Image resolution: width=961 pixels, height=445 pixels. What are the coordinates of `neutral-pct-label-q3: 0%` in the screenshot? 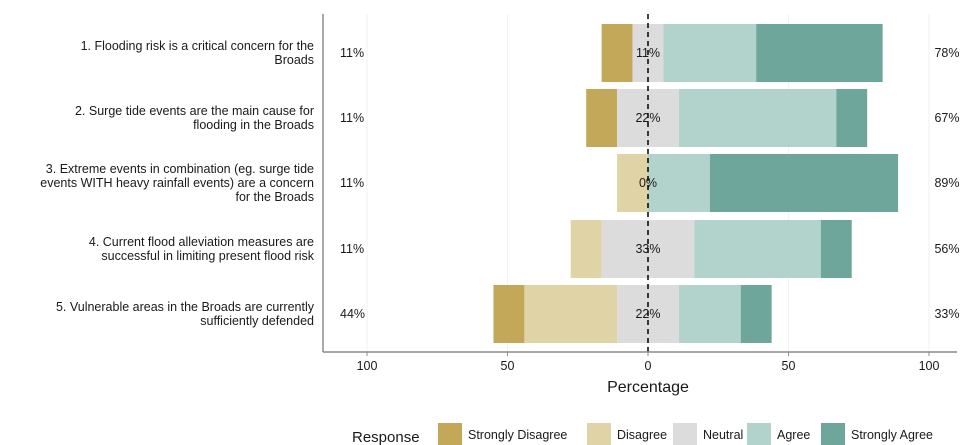 It's located at (648, 183).